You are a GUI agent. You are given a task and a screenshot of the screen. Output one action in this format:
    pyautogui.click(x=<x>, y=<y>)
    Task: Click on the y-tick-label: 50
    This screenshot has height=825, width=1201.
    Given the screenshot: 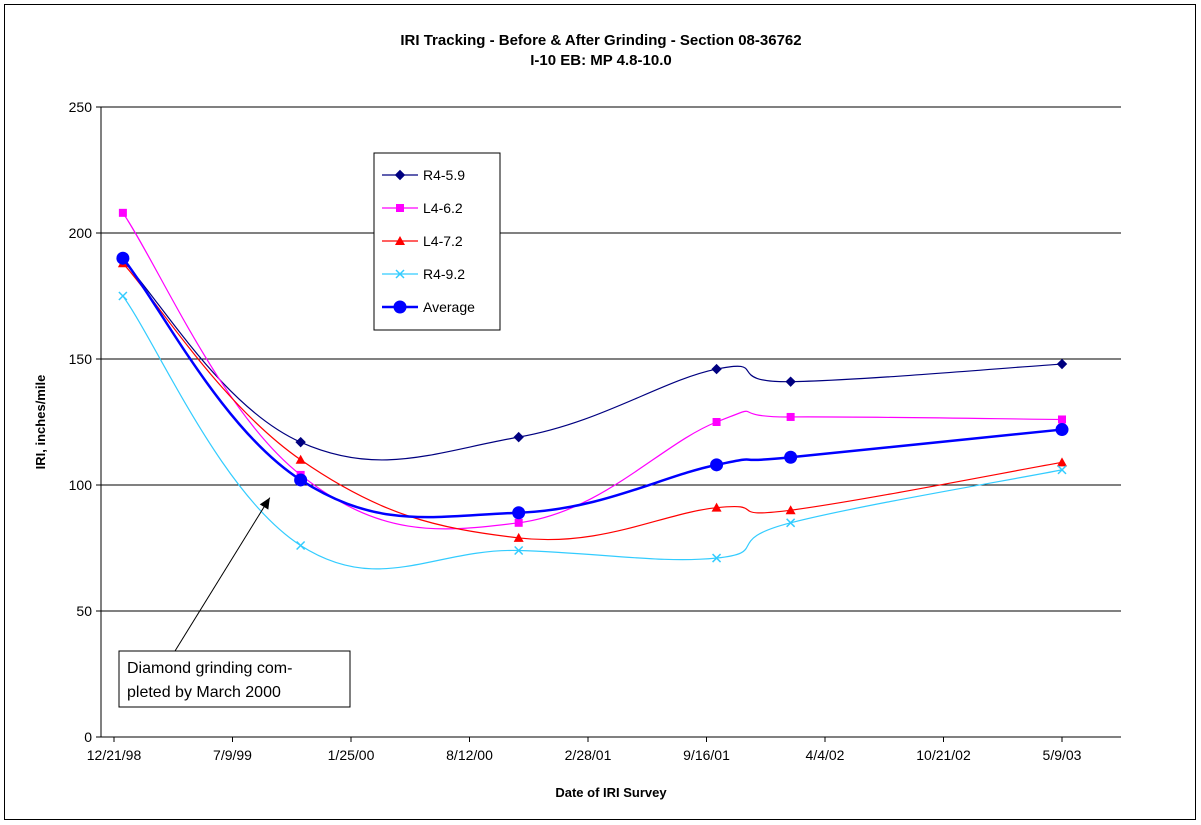 What is the action you would take?
    pyautogui.click(x=84, y=611)
    